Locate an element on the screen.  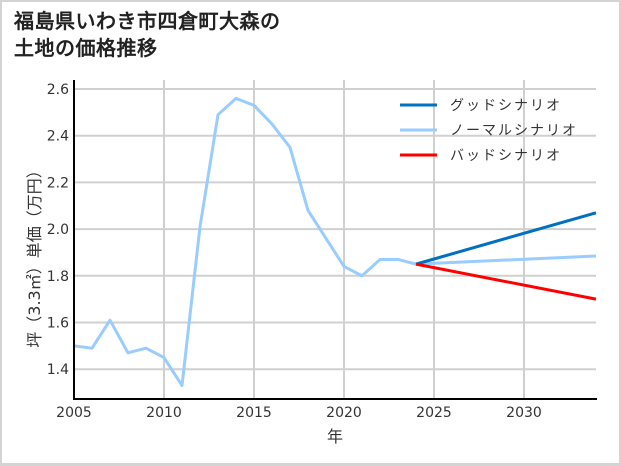
y-tick-label: 2.2 is located at coordinates (58, 183).